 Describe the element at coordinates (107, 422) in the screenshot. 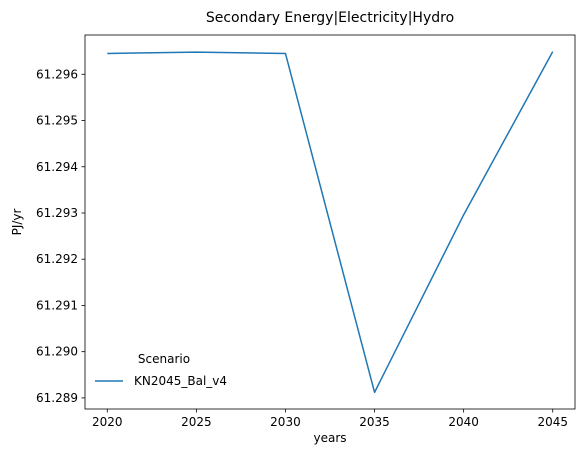

I see `x-tick-label-0: 2020` at that location.